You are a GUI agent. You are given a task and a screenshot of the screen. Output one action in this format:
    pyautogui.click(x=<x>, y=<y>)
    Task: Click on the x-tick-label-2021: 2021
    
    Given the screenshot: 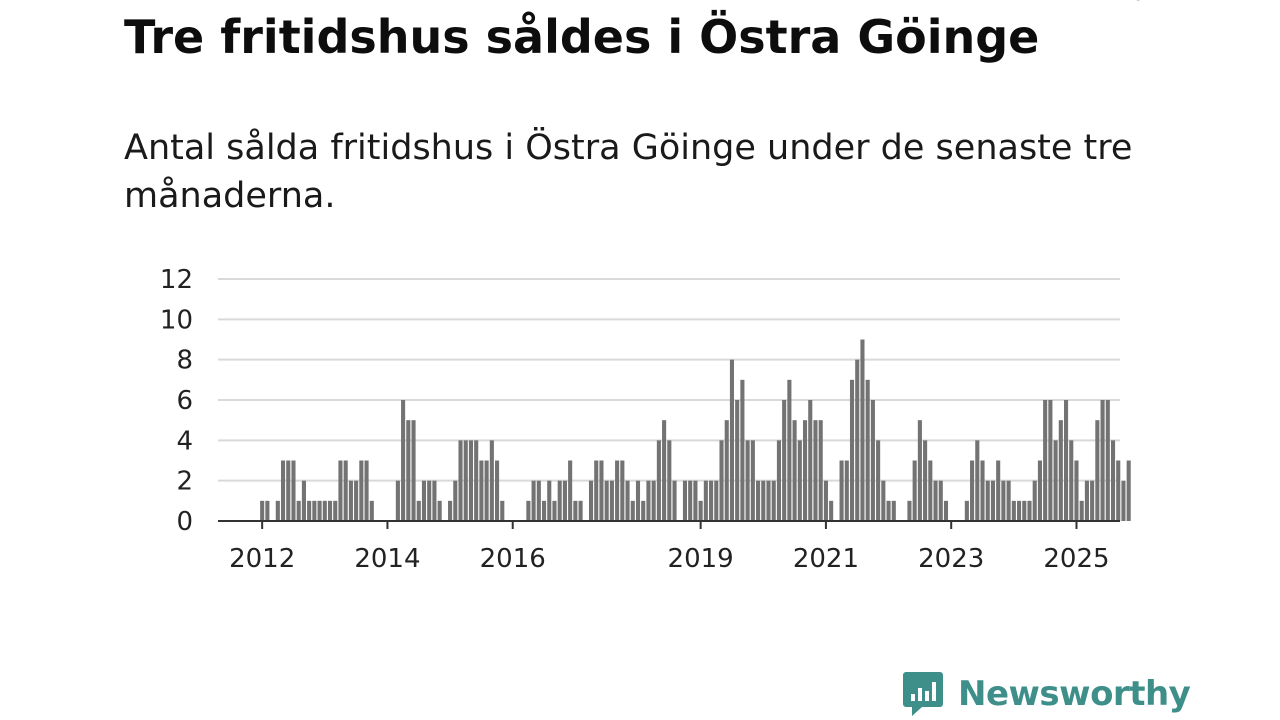 What is the action you would take?
    pyautogui.click(x=826, y=559)
    